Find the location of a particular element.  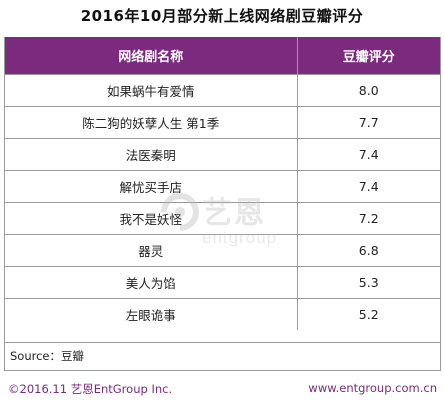

table-row: 器灵 6.8 is located at coordinates (222, 250).